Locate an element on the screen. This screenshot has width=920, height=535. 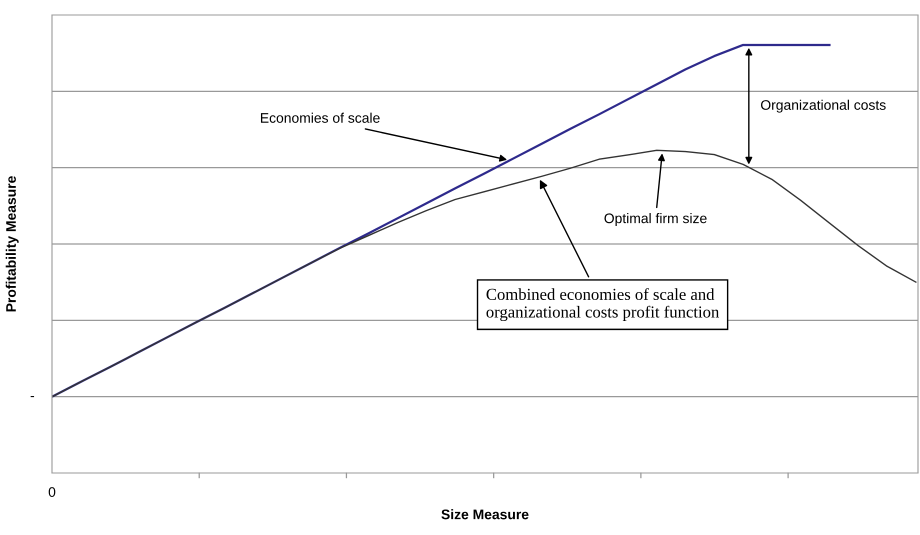
x-axis-title: Size Measure is located at coordinates (485, 514).